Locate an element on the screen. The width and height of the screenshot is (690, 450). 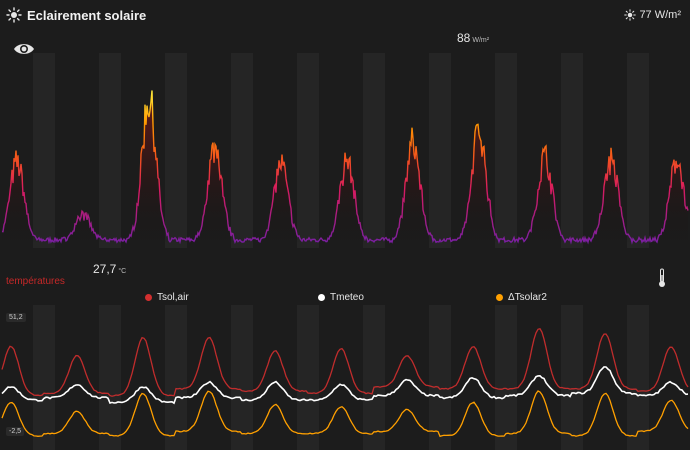
thermometer-icon is located at coordinates (662, 278).